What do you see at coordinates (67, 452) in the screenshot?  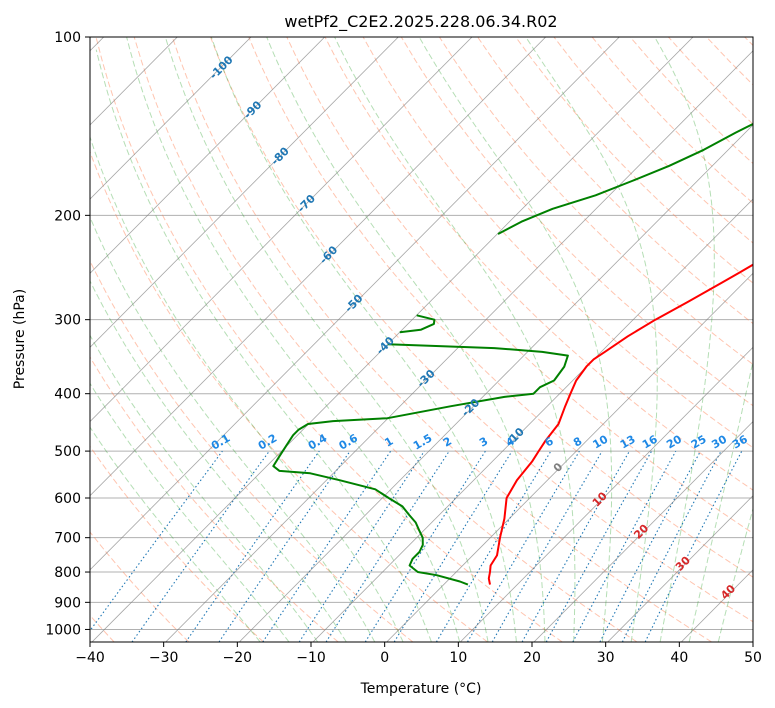 I see `y-tick-label: 500` at bounding box center [67, 452].